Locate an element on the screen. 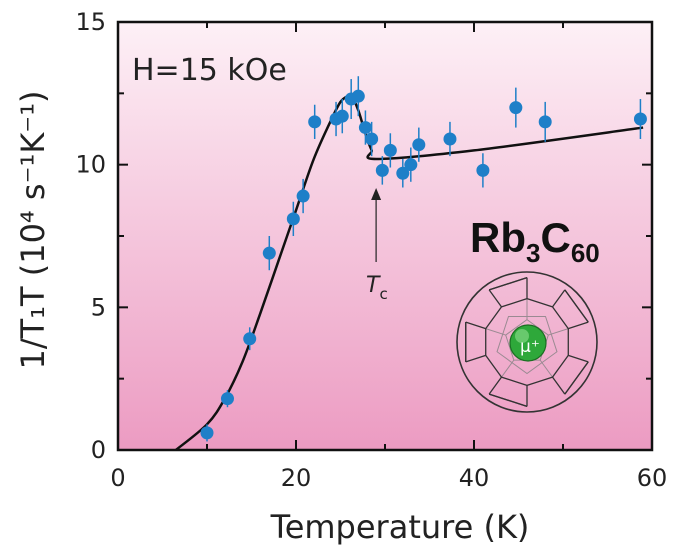 This screenshot has width=680, height=548. y-tick-label: 10 is located at coordinates (90, 165).